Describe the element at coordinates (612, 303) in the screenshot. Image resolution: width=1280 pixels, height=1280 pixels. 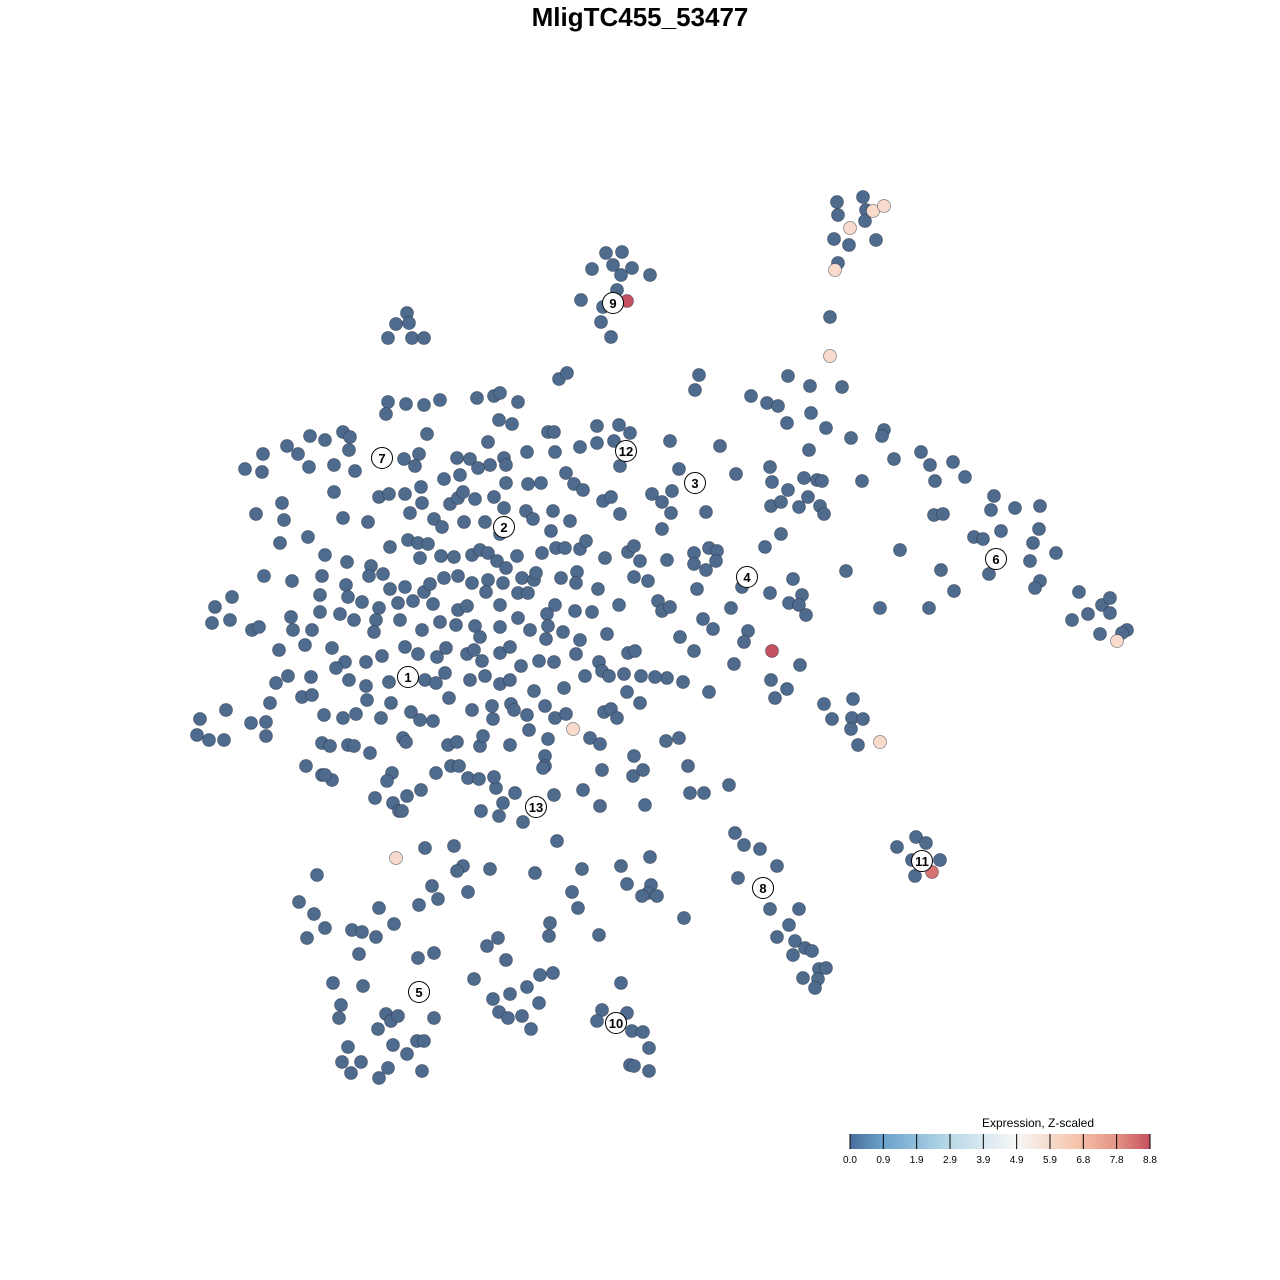
I see `cluster-label-text: 9` at that location.